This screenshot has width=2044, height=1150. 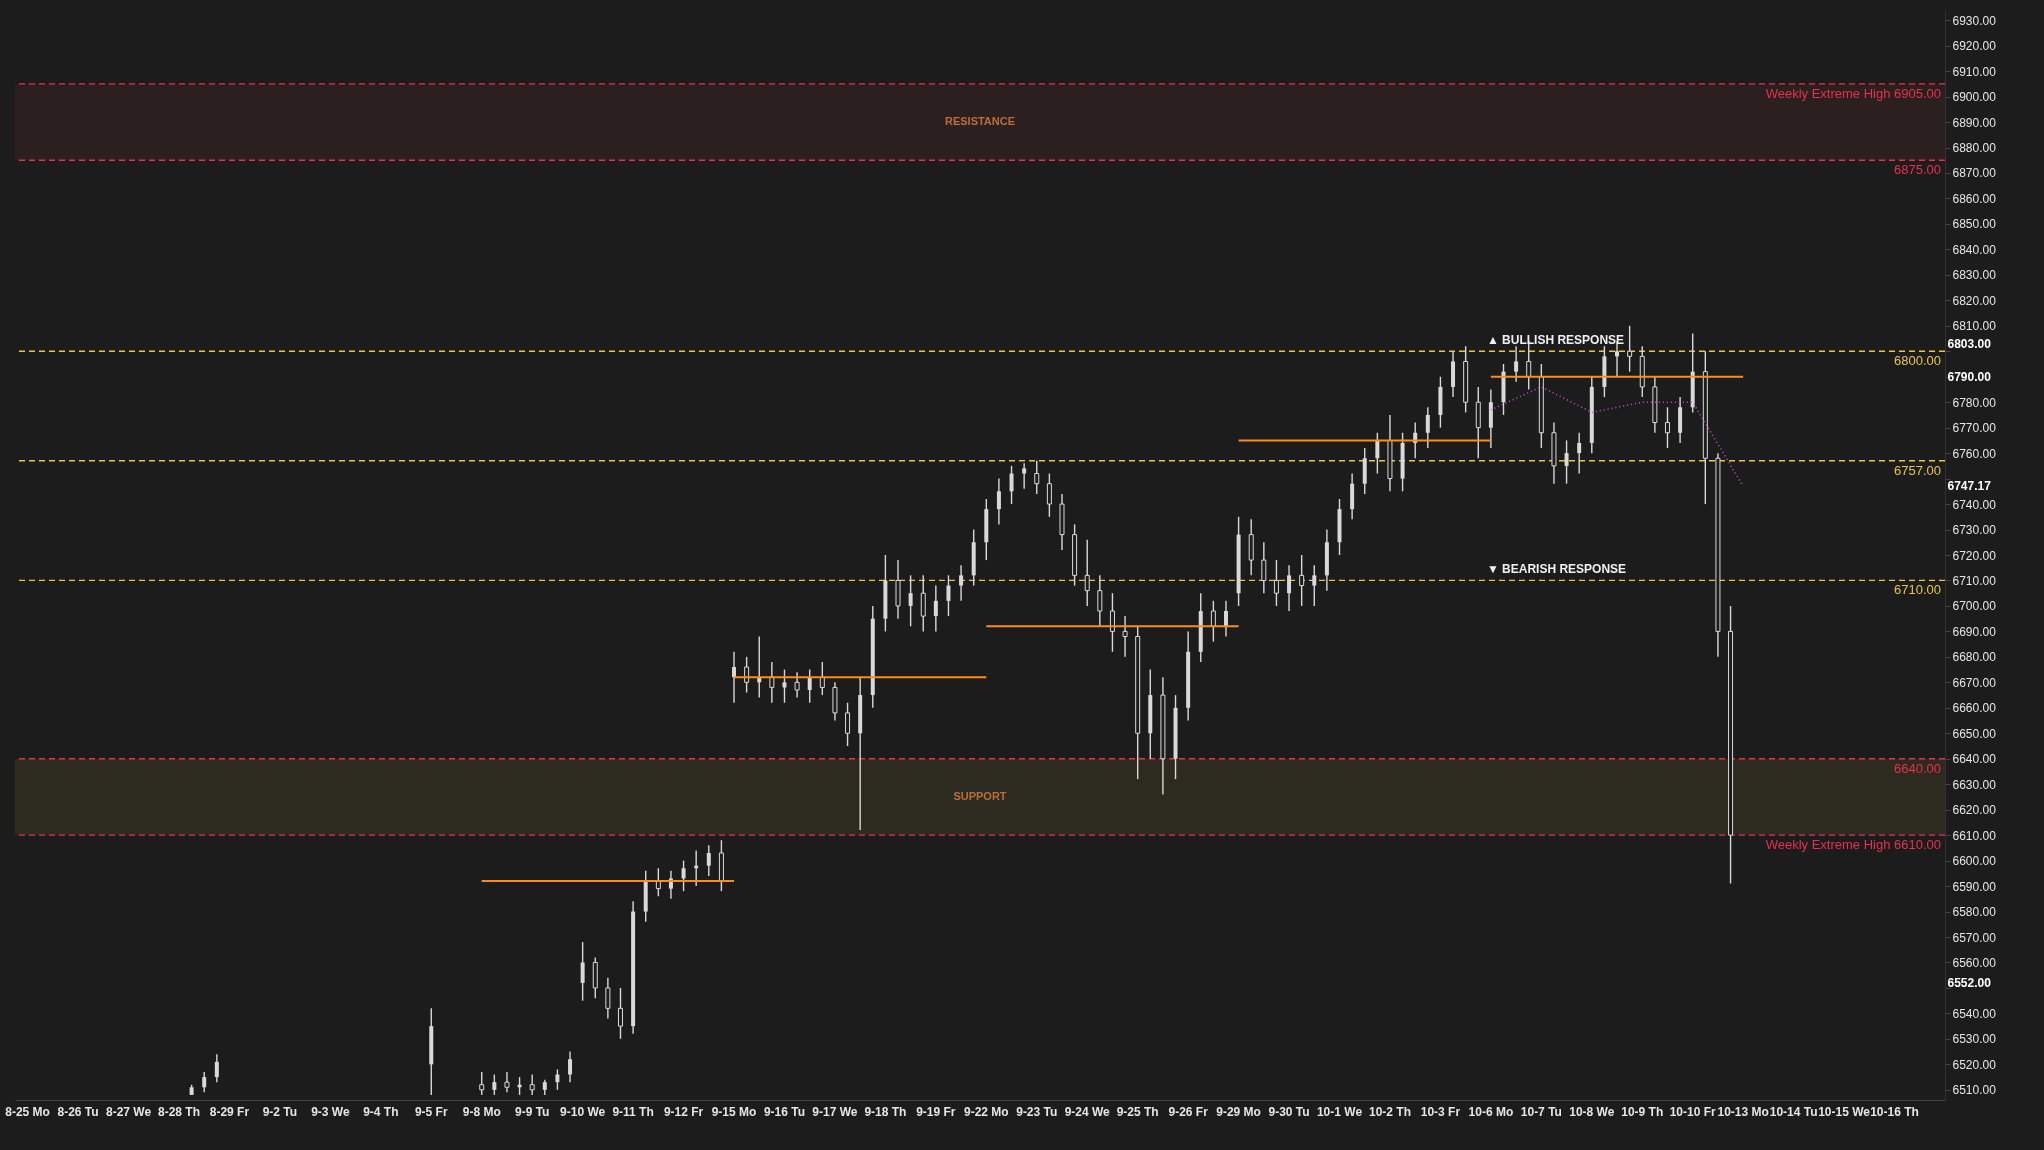 What do you see at coordinates (1642, 1111) in the screenshot?
I see `x-tick-label: 10-9 Th` at bounding box center [1642, 1111].